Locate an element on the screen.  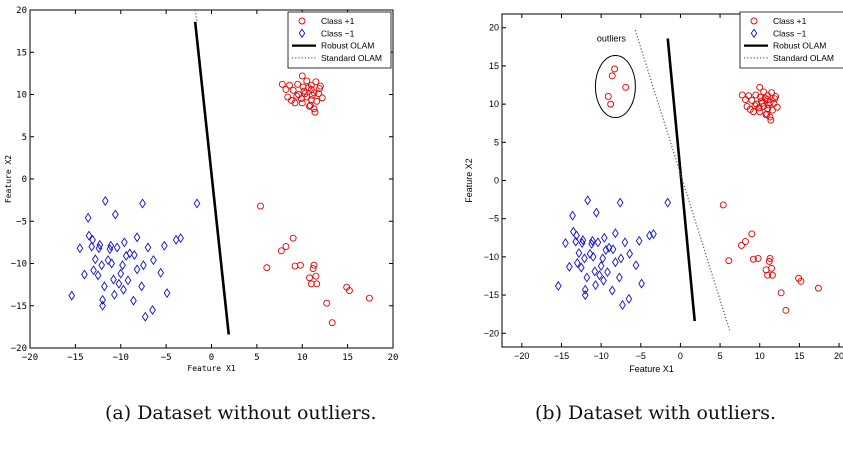
y-tick-label: −10 is located at coordinates (19, 265).